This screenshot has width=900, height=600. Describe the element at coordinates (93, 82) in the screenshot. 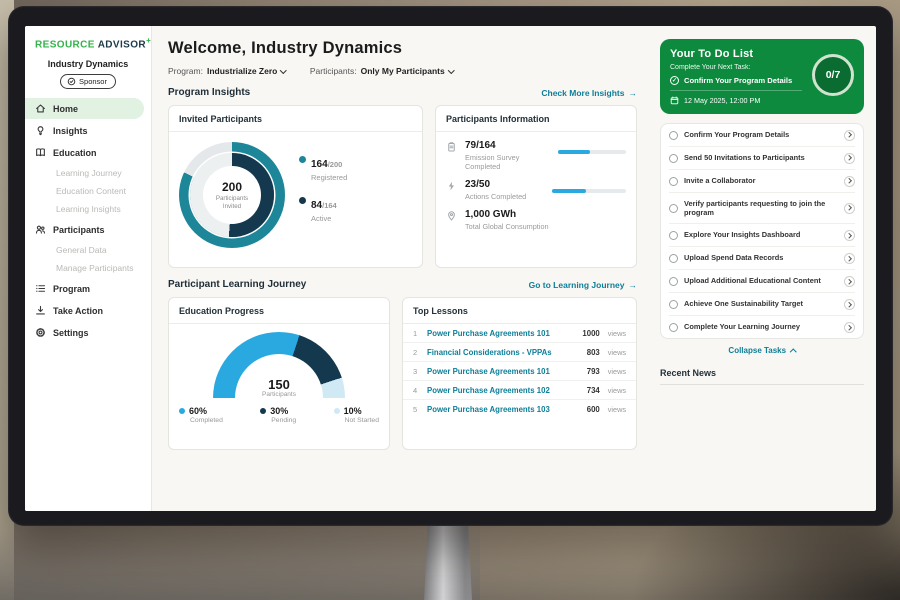

I see `sponsor-label: Sponsor` at that location.